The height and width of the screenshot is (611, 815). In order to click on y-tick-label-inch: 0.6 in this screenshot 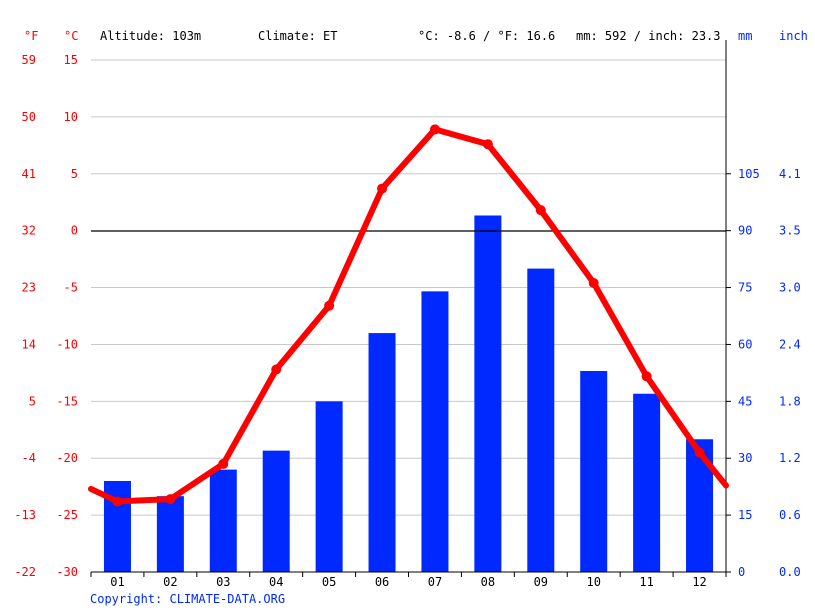, I will do `click(790, 515)`.